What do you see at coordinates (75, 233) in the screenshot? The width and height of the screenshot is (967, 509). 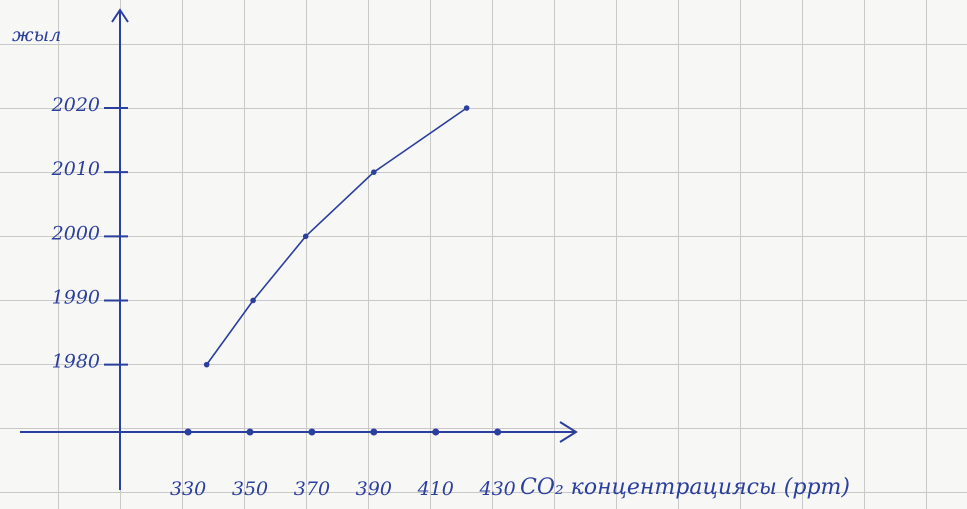 I see `y-tick-label: 2000` at bounding box center [75, 233].